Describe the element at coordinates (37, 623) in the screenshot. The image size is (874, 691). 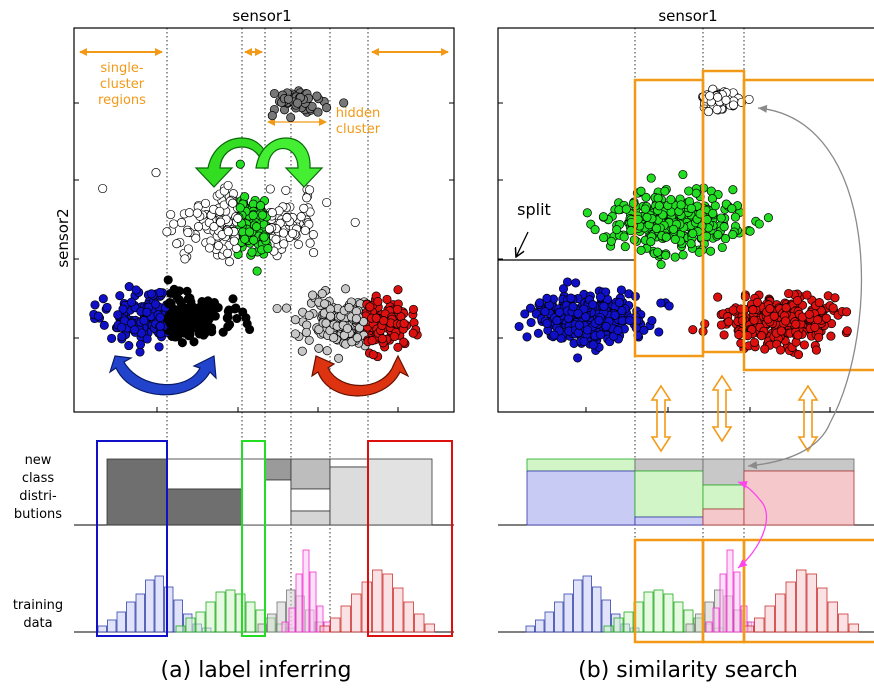
I see `training-label-2: data` at that location.